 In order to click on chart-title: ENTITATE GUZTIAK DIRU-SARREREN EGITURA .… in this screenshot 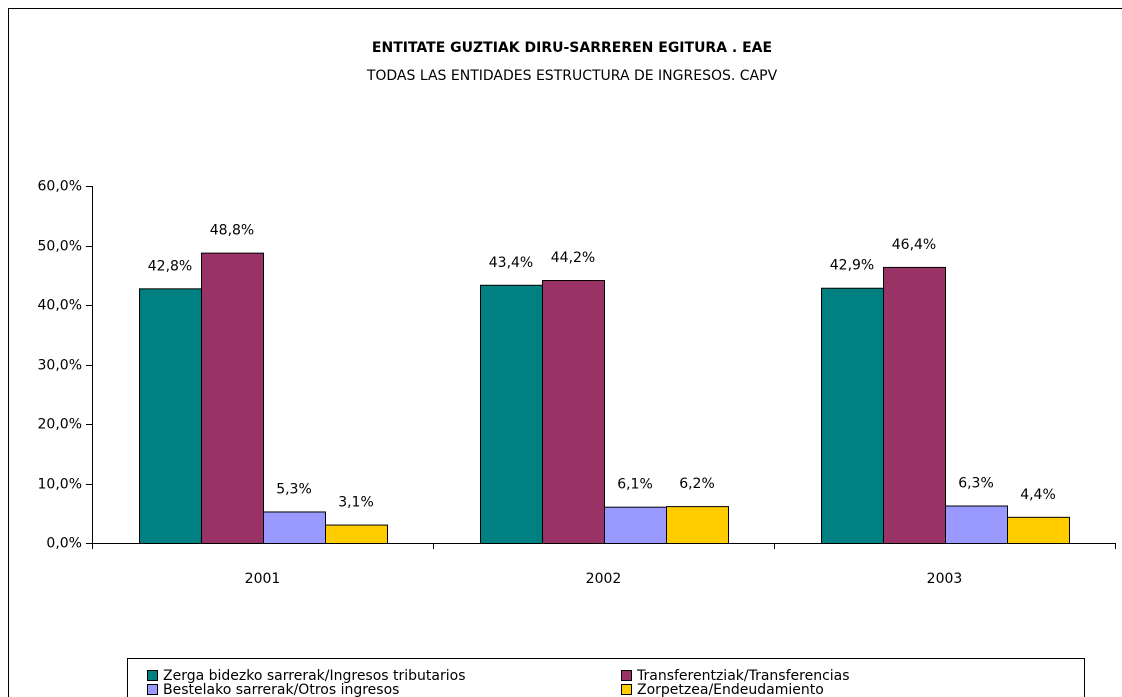, I will do `click(572, 48)`.